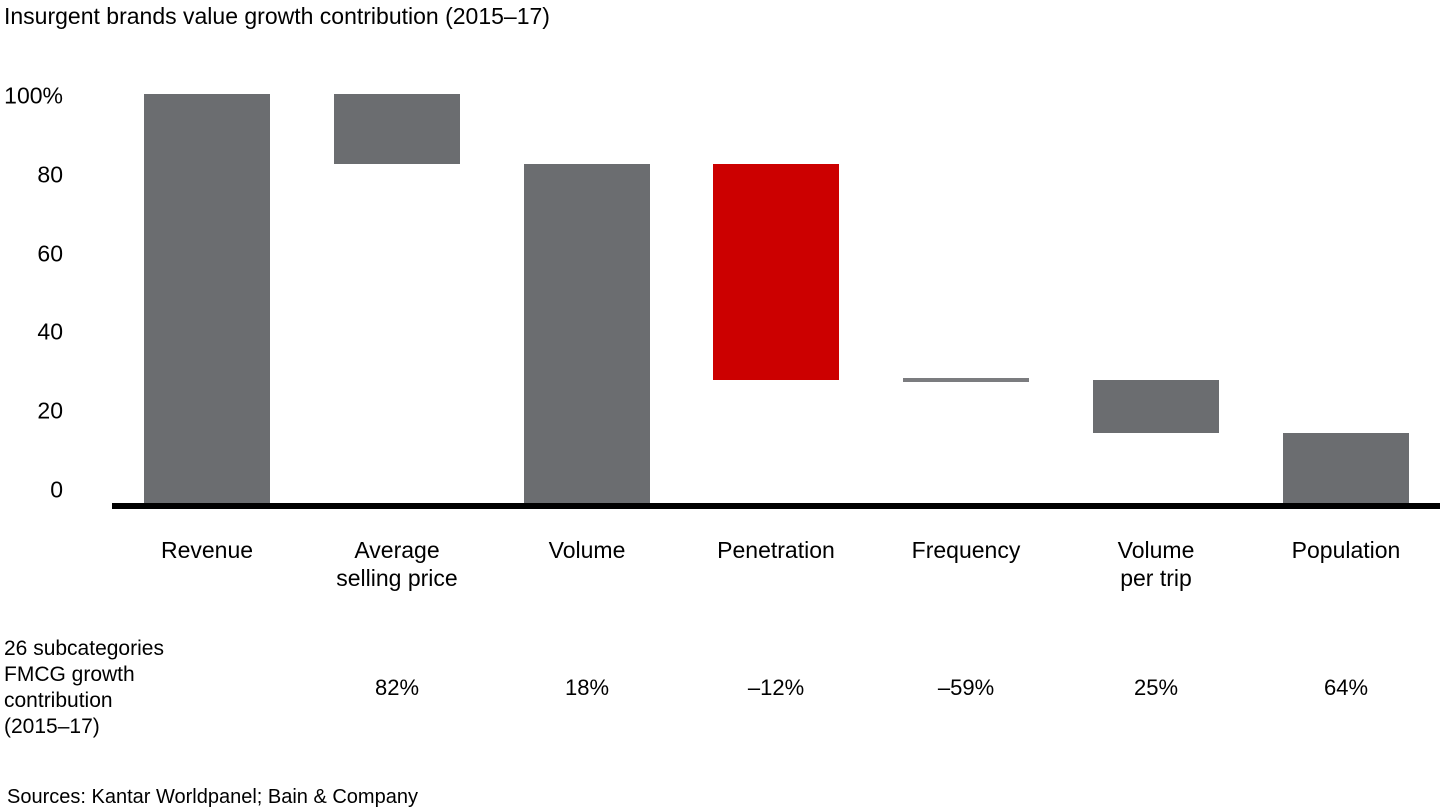  Describe the element at coordinates (397, 564) in the screenshot. I see `category-label-average-selling-price: Average selling price` at that location.